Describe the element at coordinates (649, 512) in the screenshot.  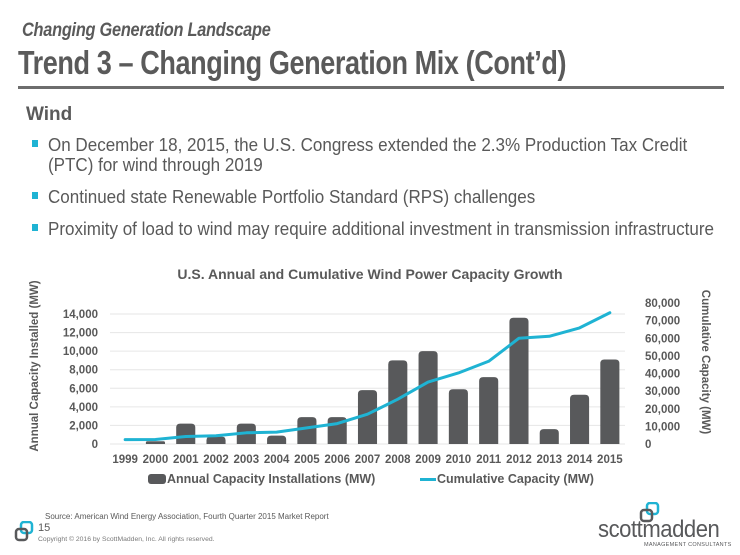
I see `scottmadden-logo-mark-icon` at that location.